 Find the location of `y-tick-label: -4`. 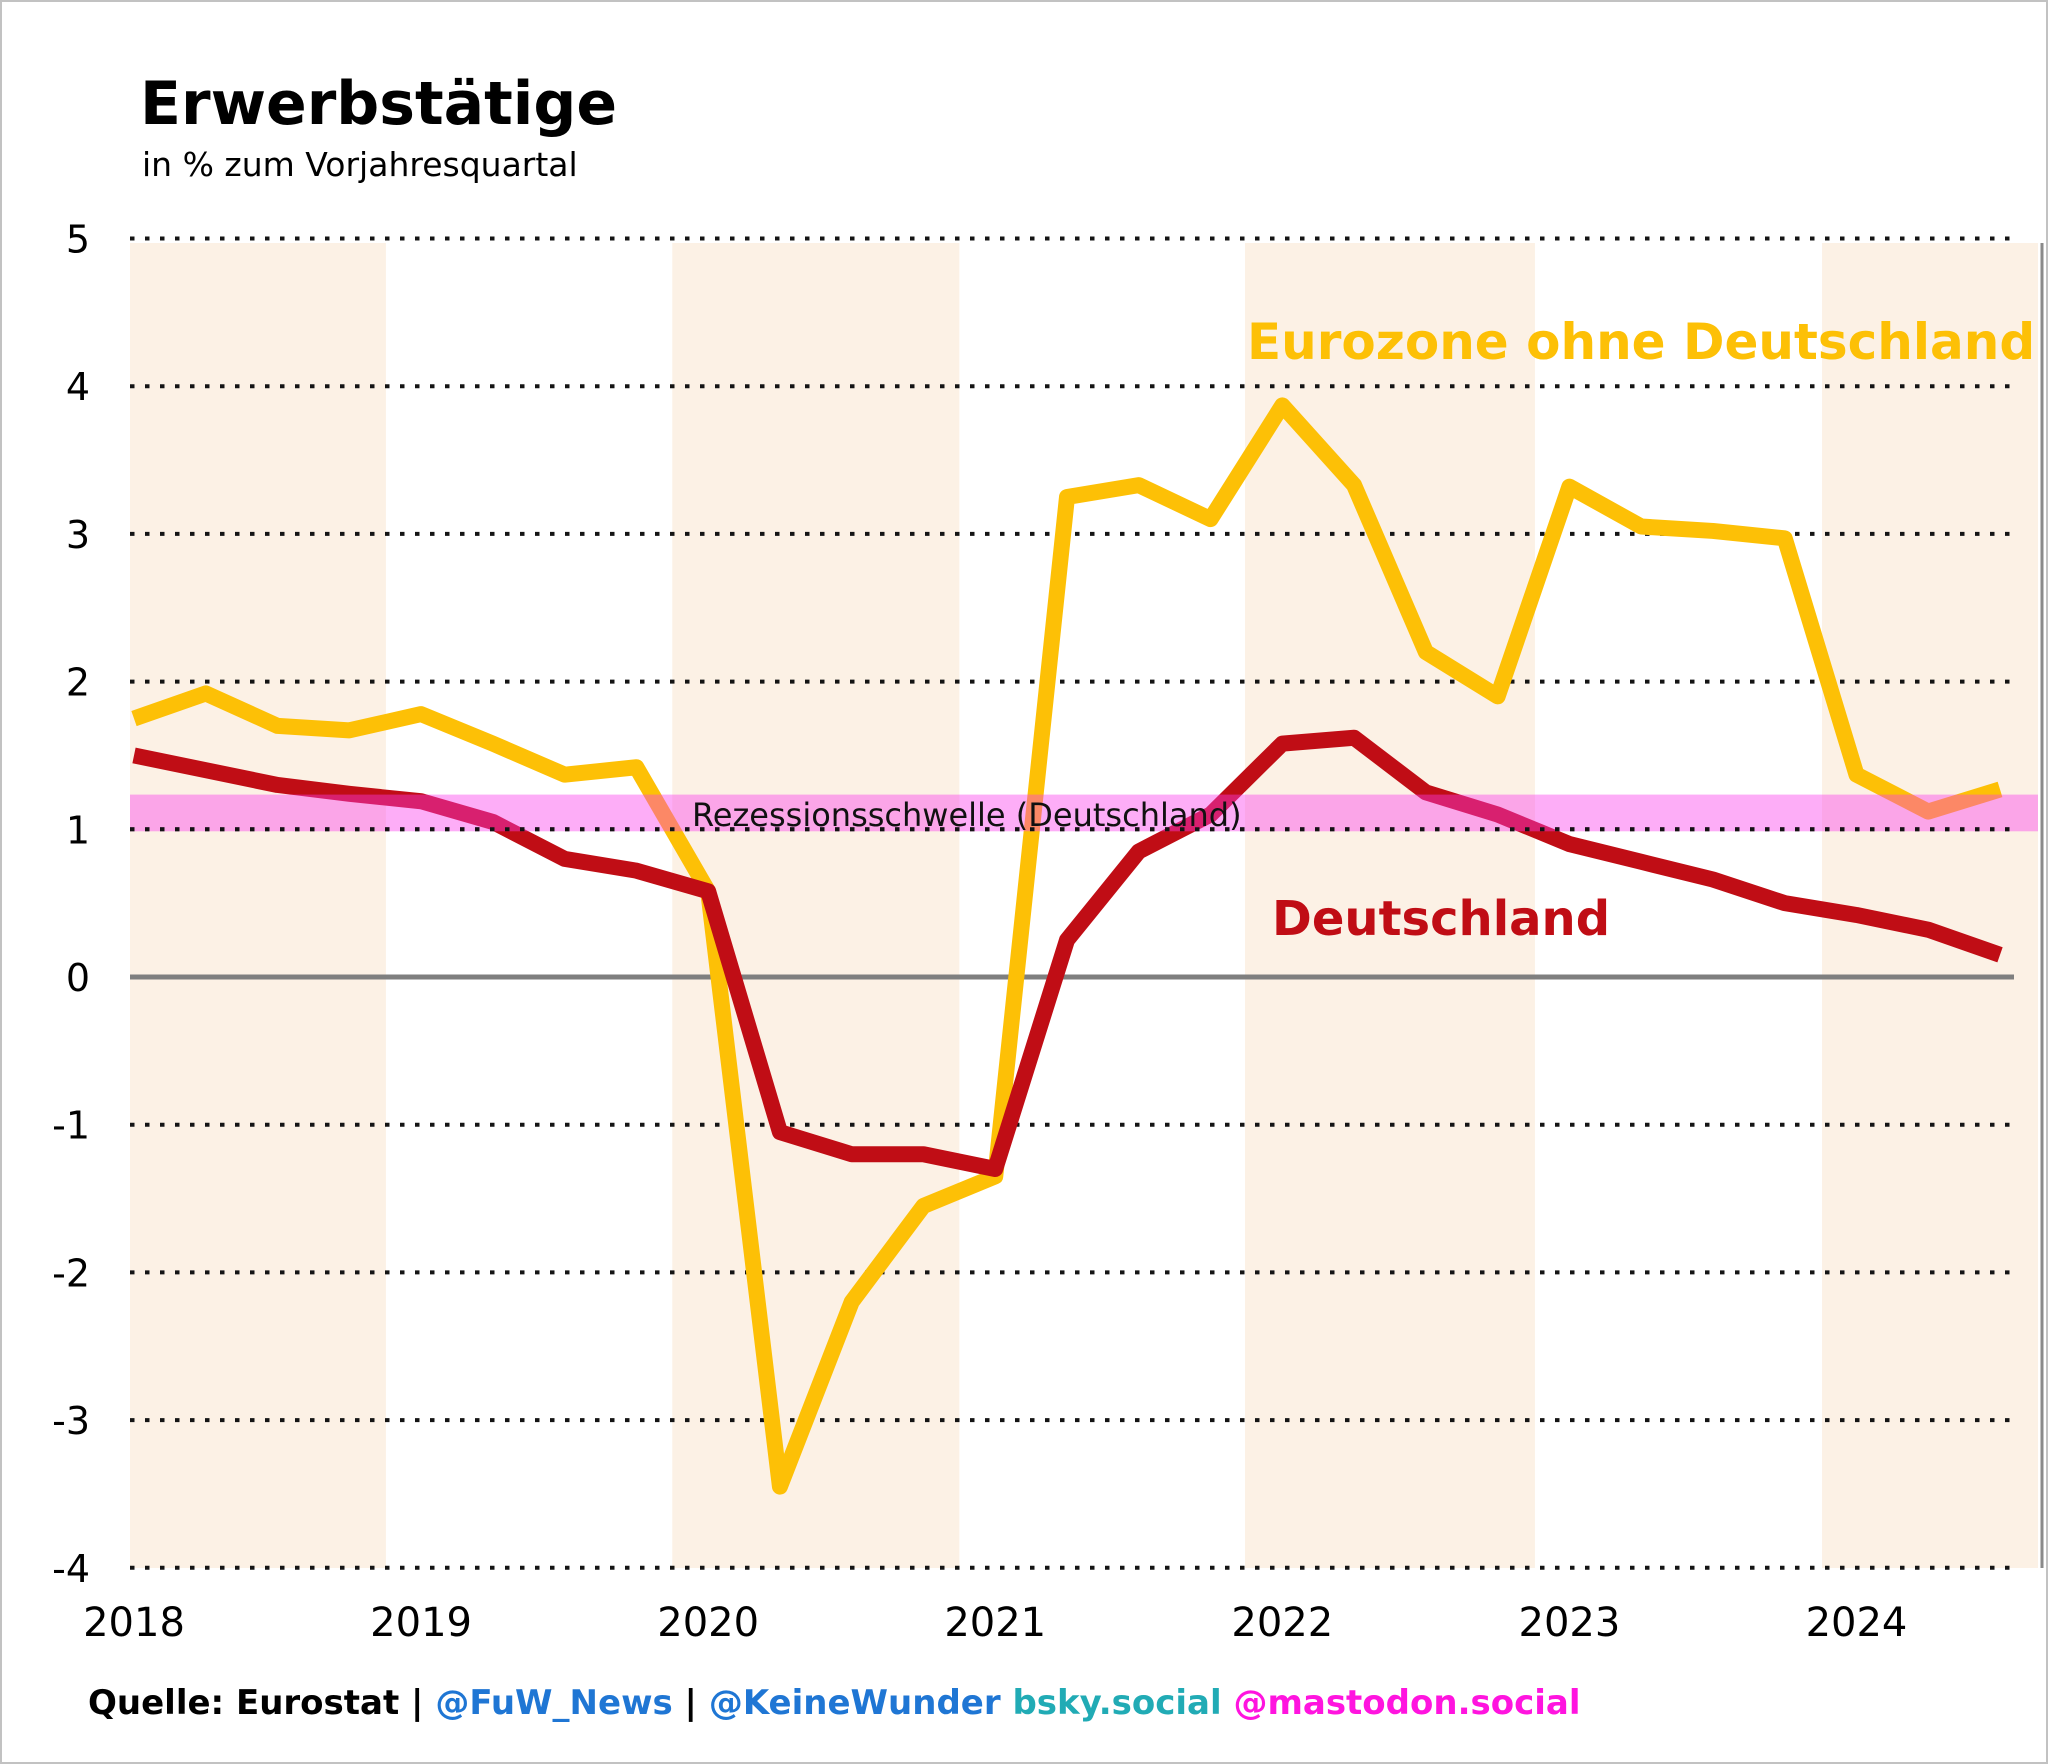

y-tick-label: -4 is located at coordinates (71, 1569).